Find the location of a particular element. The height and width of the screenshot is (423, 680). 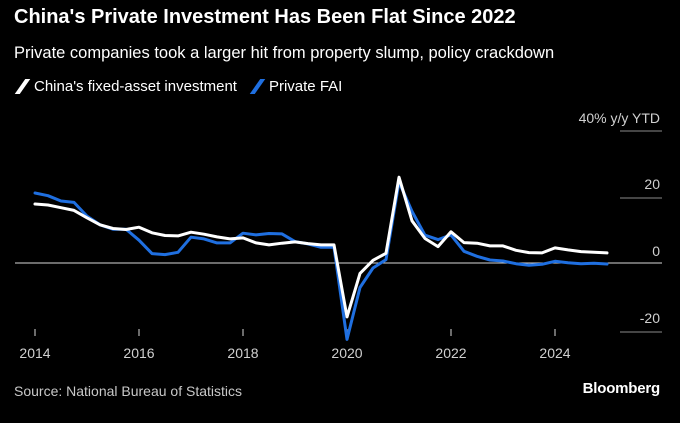

x-tick-label: 2022 is located at coordinates (450, 353).